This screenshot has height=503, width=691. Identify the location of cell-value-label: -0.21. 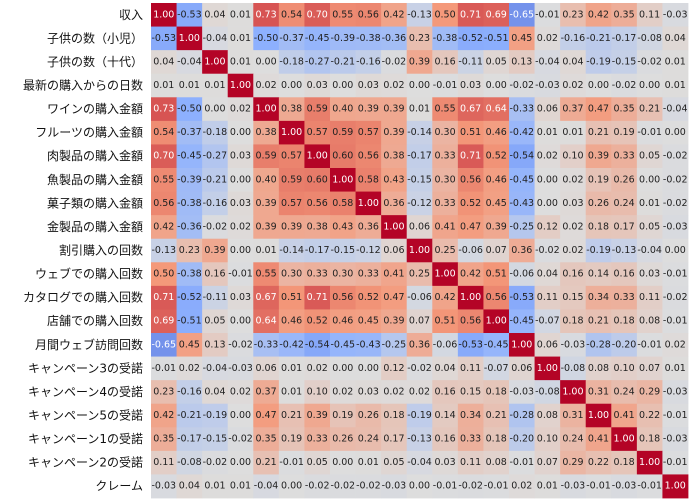
(342, 61).